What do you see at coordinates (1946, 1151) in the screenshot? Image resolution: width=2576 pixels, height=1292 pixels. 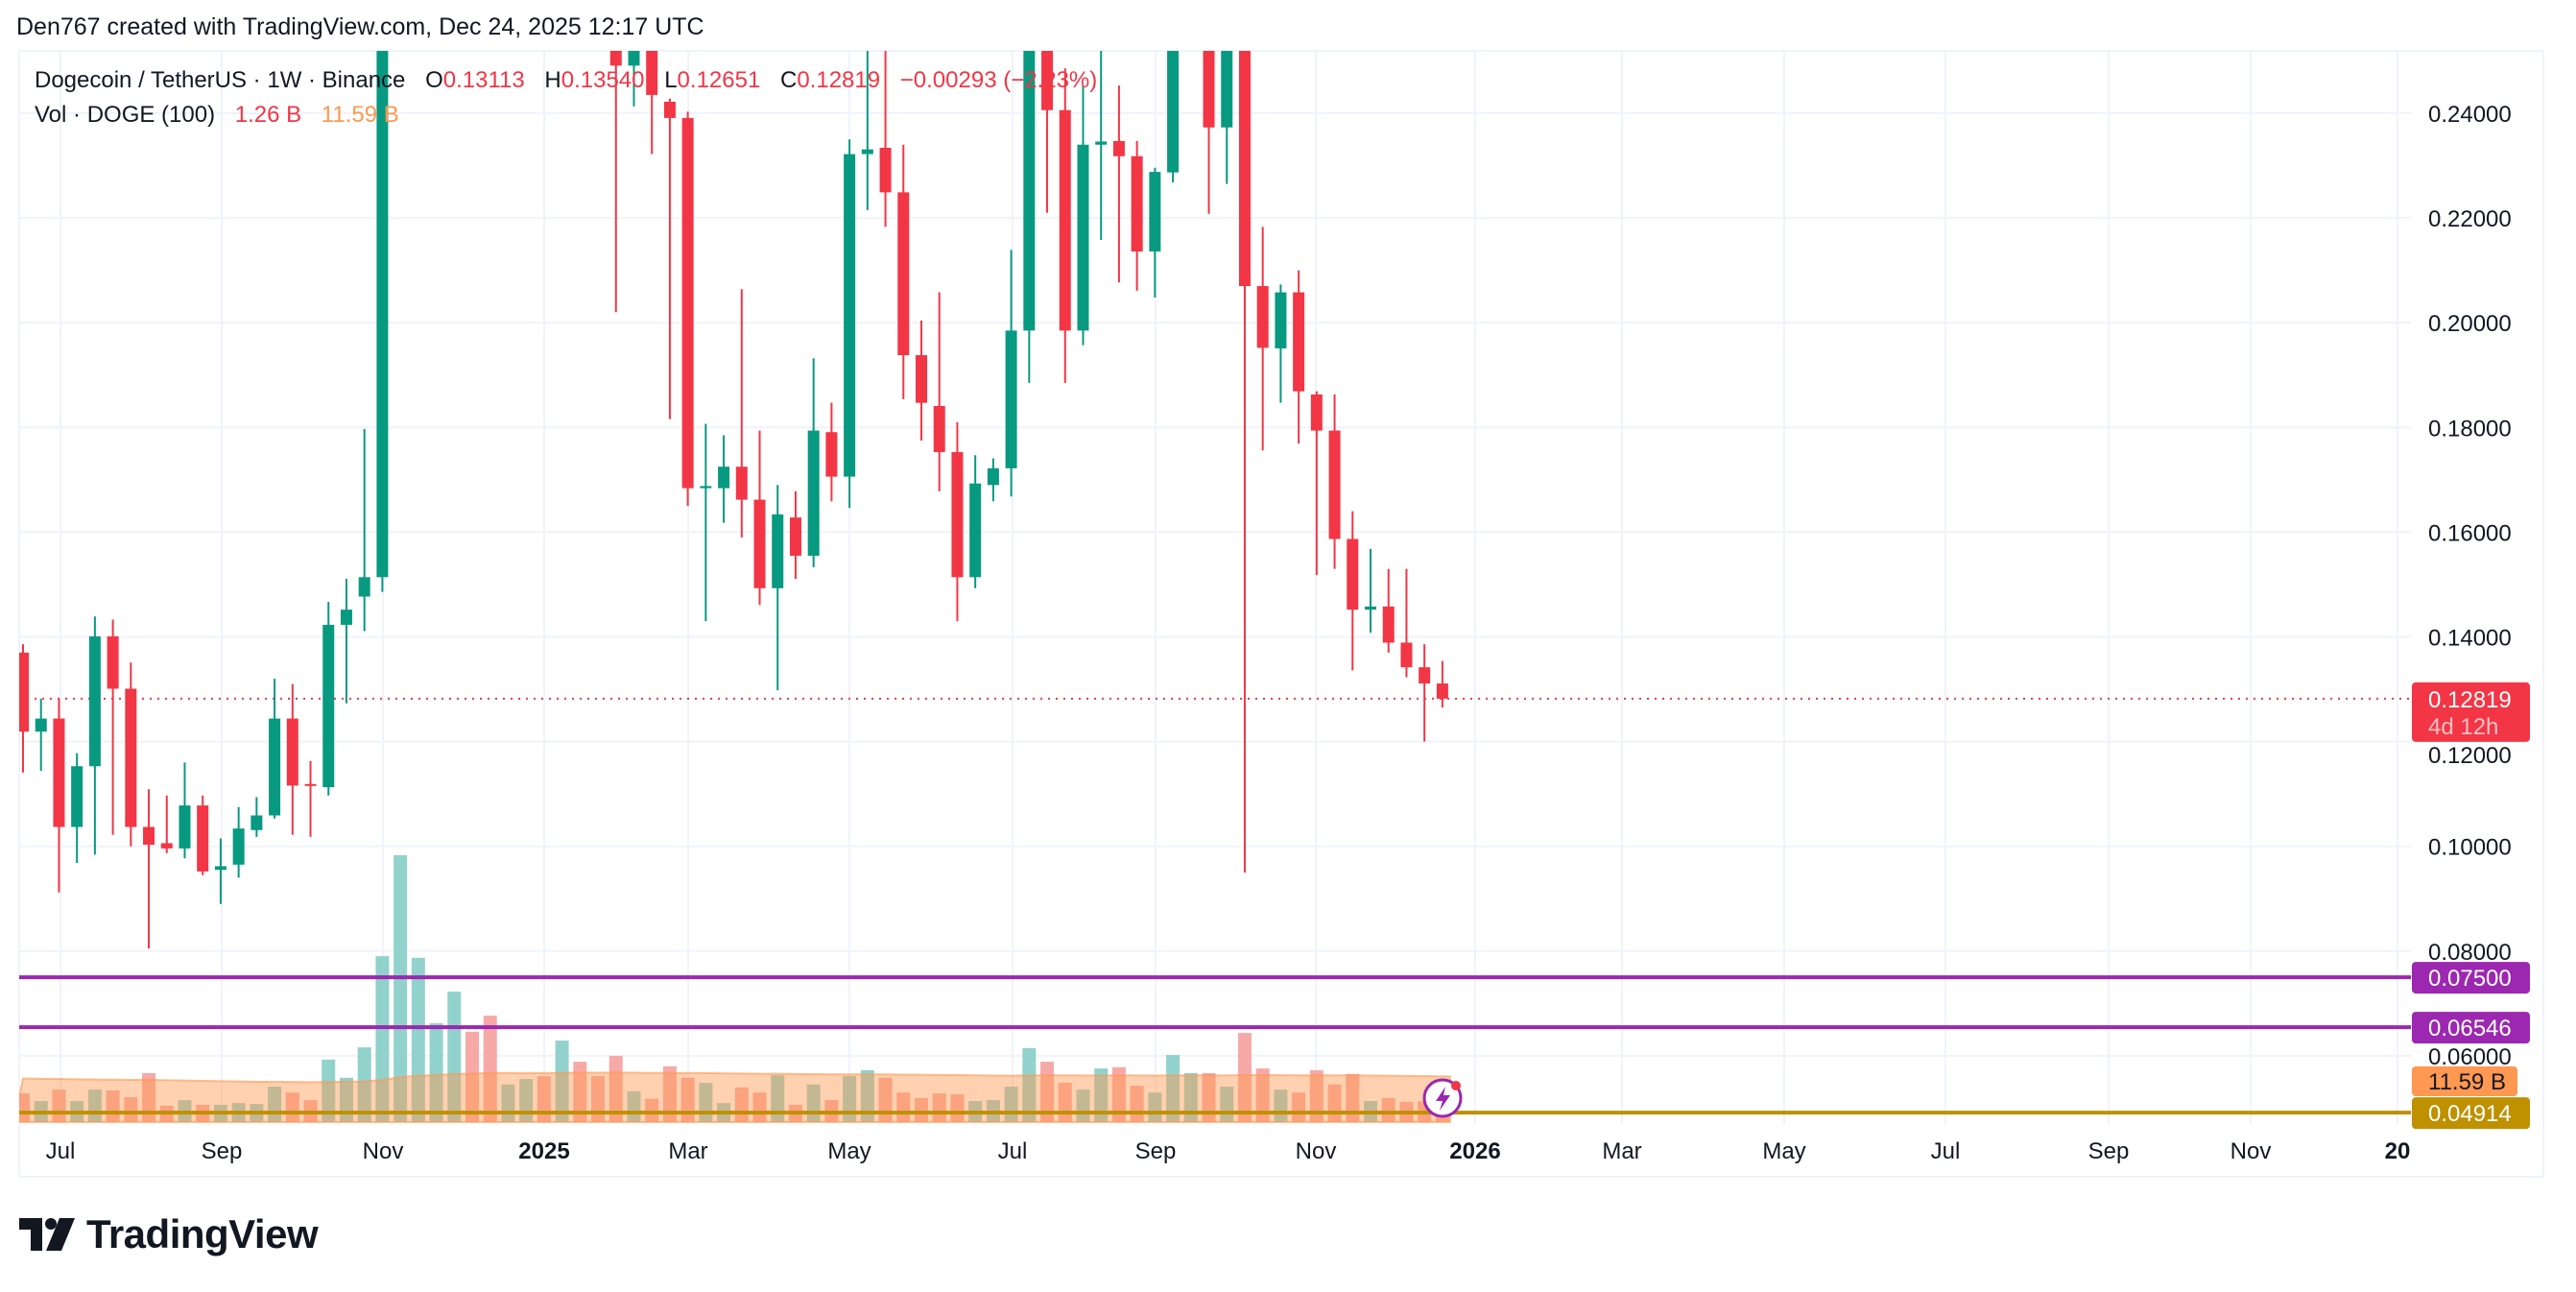 I see `x-tick-label: Jul` at bounding box center [1946, 1151].